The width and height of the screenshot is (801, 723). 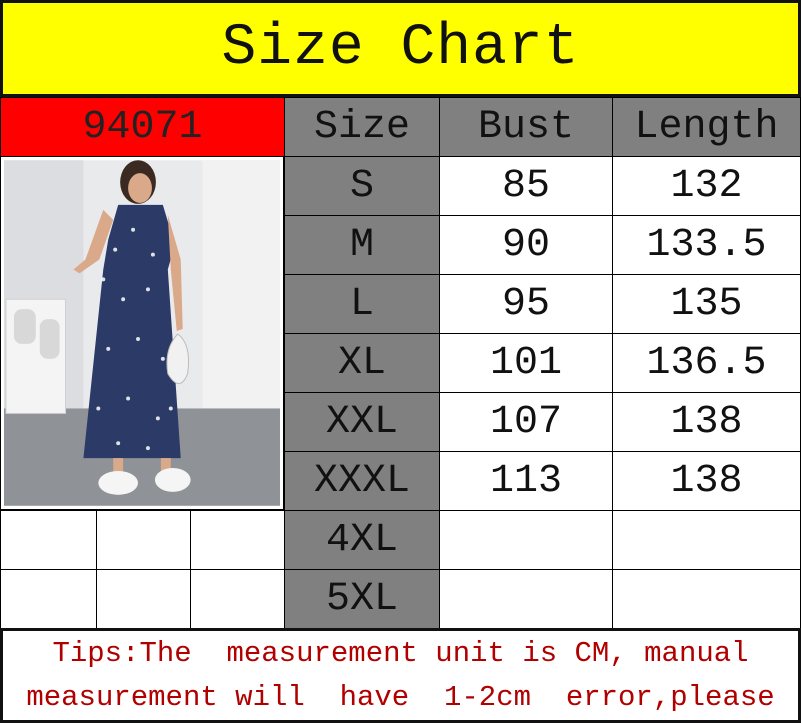 What do you see at coordinates (526, 127) in the screenshot?
I see `header-bust: Bust` at bounding box center [526, 127].